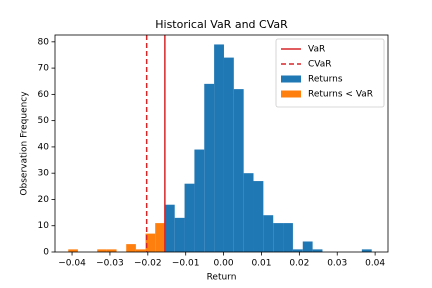 This screenshot has height=288, width=432. Describe the element at coordinates (44, 69) in the screenshot. I see `y-tick-label: 70` at that location.